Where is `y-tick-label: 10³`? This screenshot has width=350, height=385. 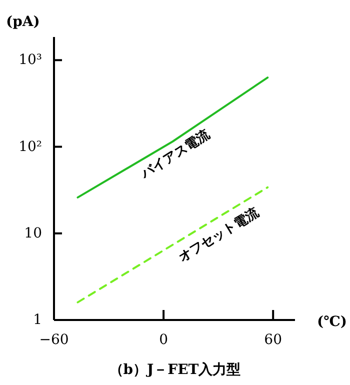 y-tick-label: 10³ is located at coordinates (30, 60).